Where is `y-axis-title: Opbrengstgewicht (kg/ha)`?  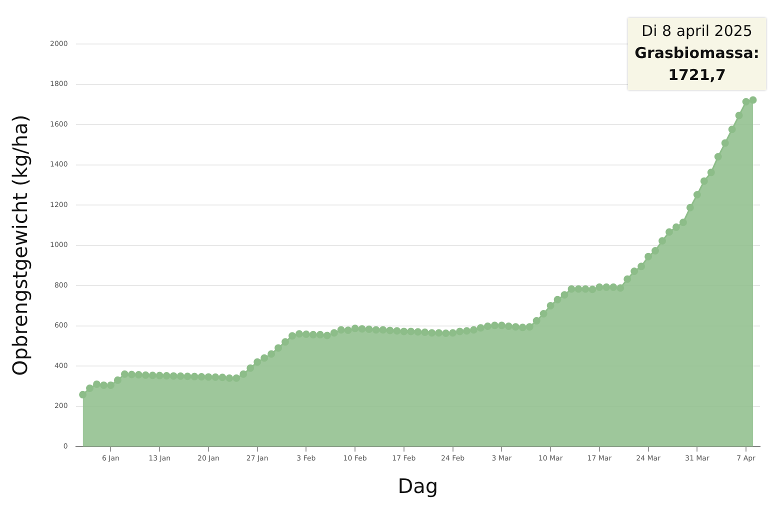
y-axis-title: Opbrengstgewicht (kg/ha) is located at coordinates (20, 245).